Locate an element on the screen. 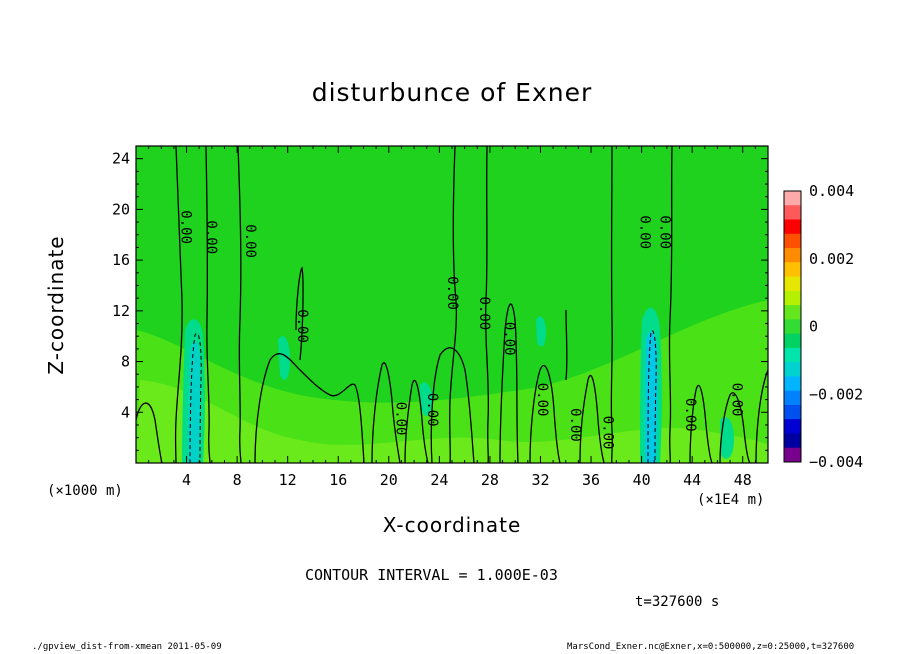 Image resolution: width=904 pixels, height=654 pixels. chart-title: disturbunce of Exner is located at coordinates (452, 92).